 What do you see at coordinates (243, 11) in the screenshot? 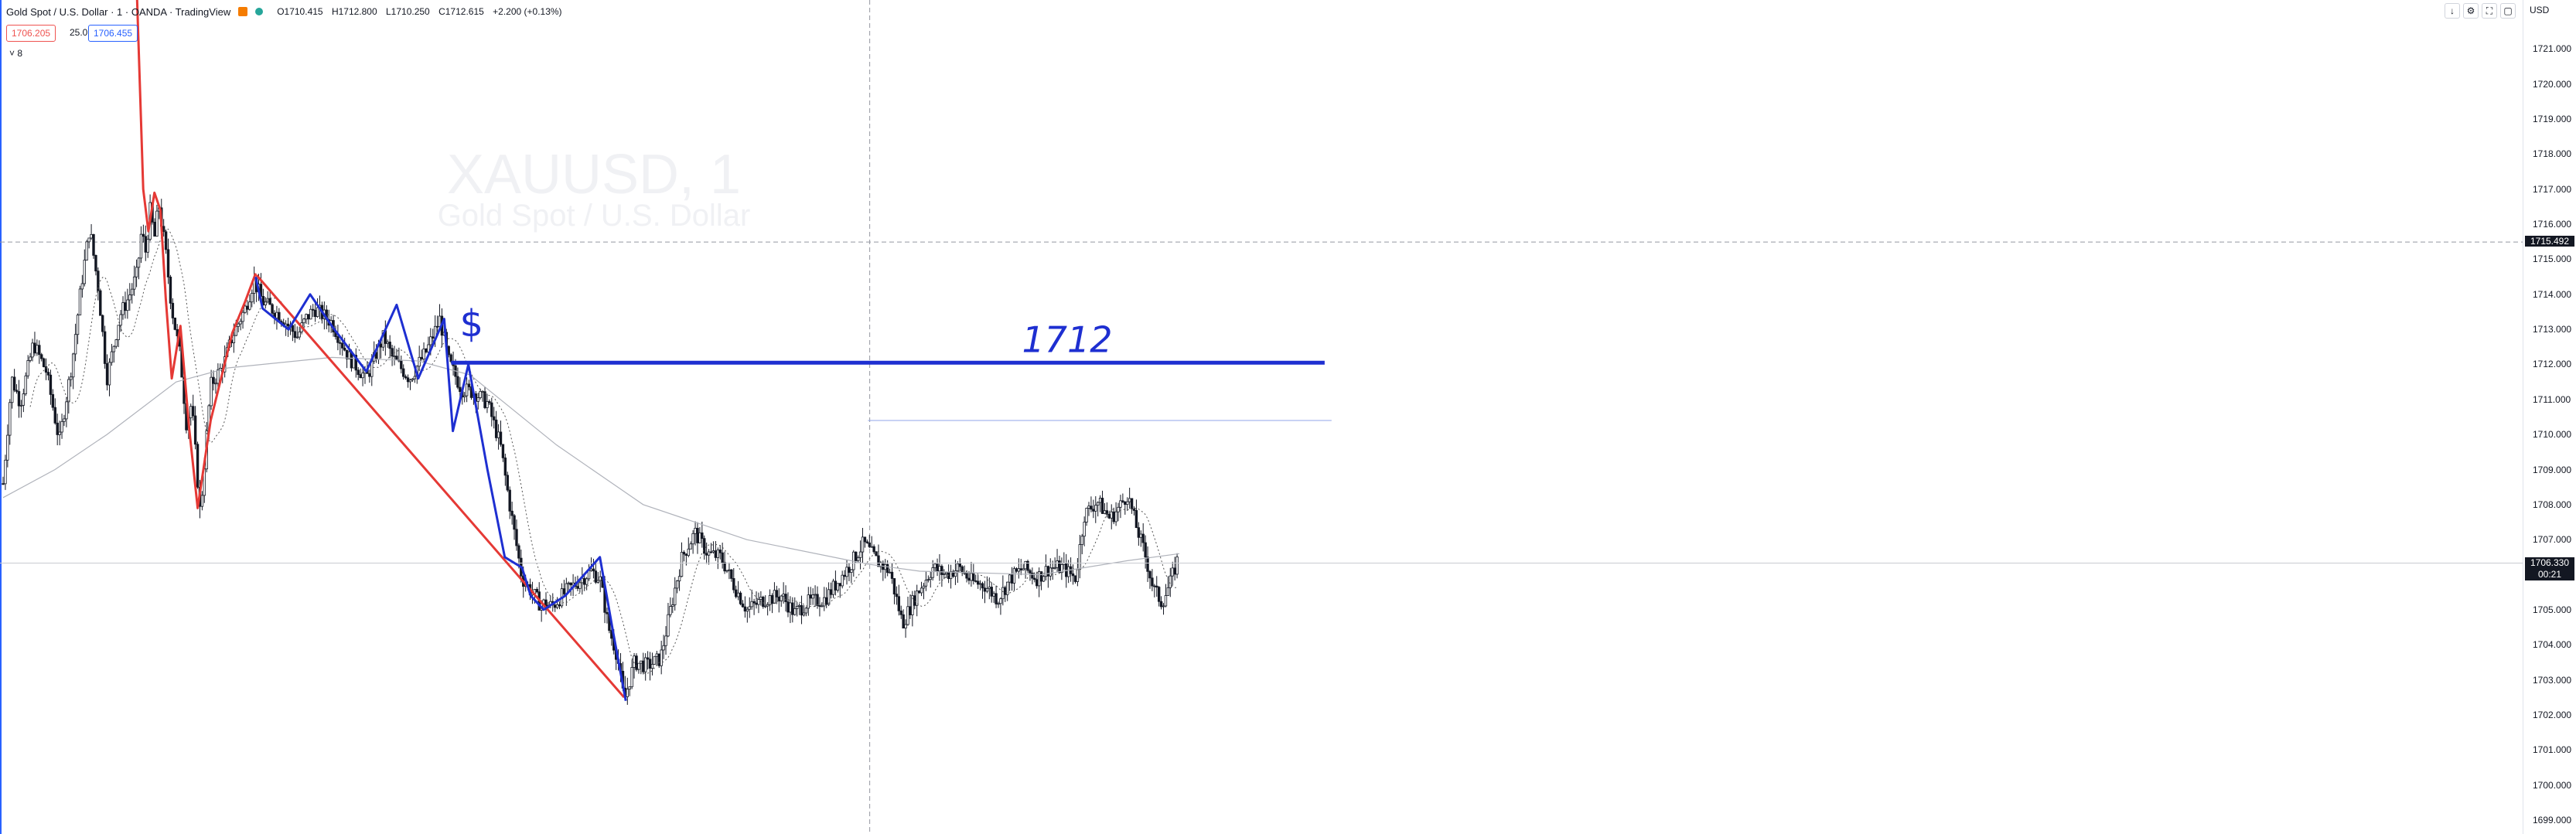
I see `market-status-icon` at bounding box center [243, 11].